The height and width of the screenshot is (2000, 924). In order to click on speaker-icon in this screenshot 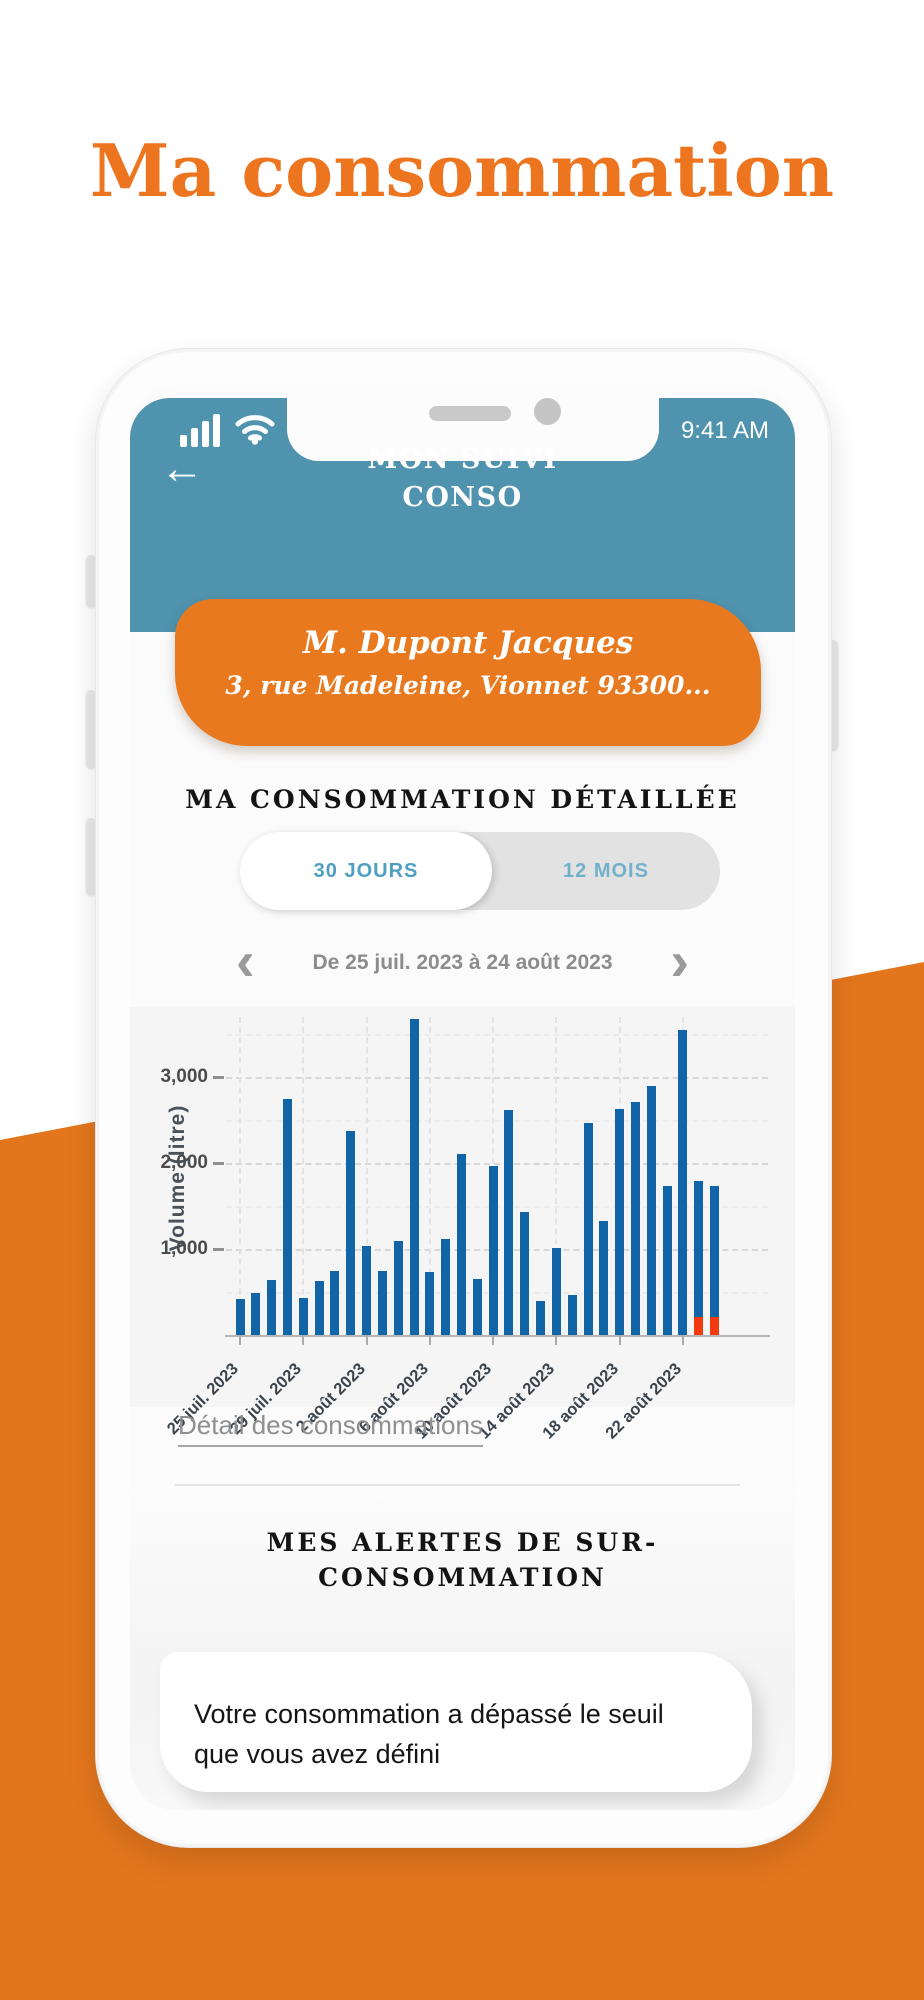, I will do `click(470, 413)`.